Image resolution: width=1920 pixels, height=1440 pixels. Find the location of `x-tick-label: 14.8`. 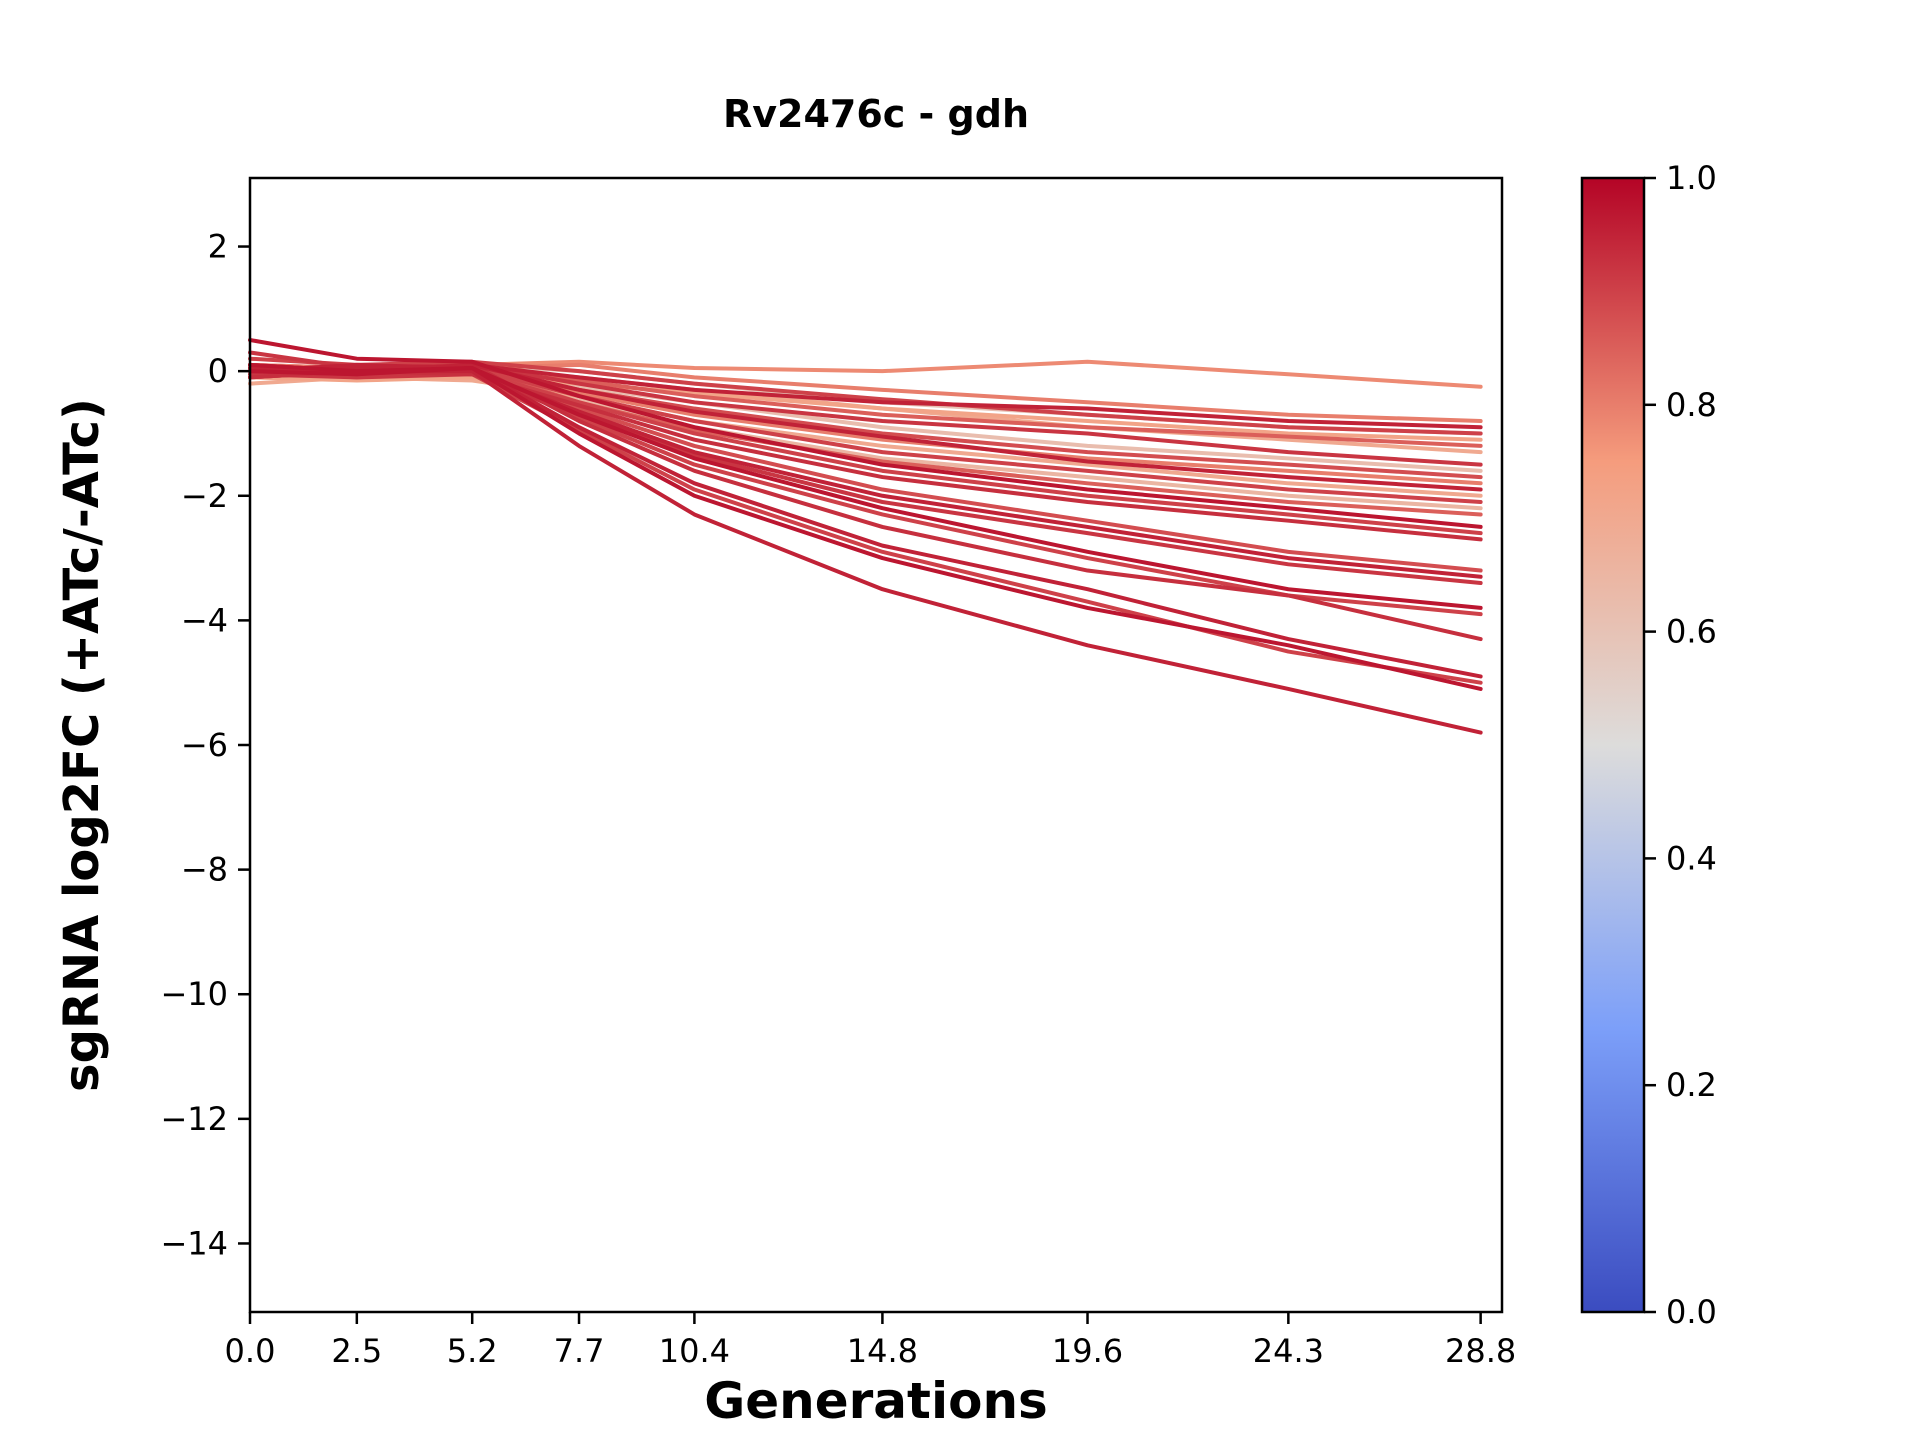

x-tick-label: 14.8 is located at coordinates (882, 1351).